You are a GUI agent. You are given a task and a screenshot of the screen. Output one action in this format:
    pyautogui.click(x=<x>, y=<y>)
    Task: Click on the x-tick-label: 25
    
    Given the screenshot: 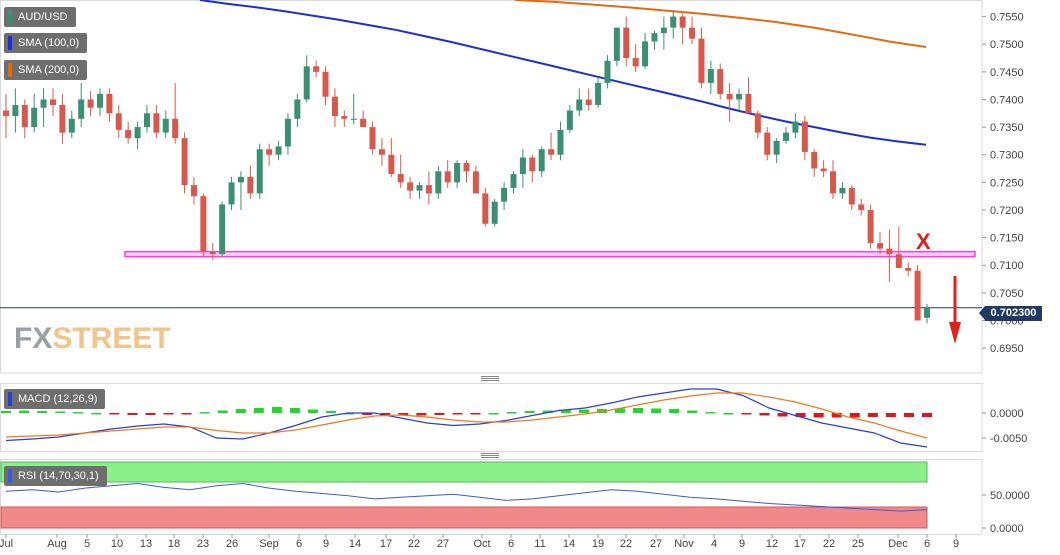 What is the action you would take?
    pyautogui.click(x=858, y=544)
    